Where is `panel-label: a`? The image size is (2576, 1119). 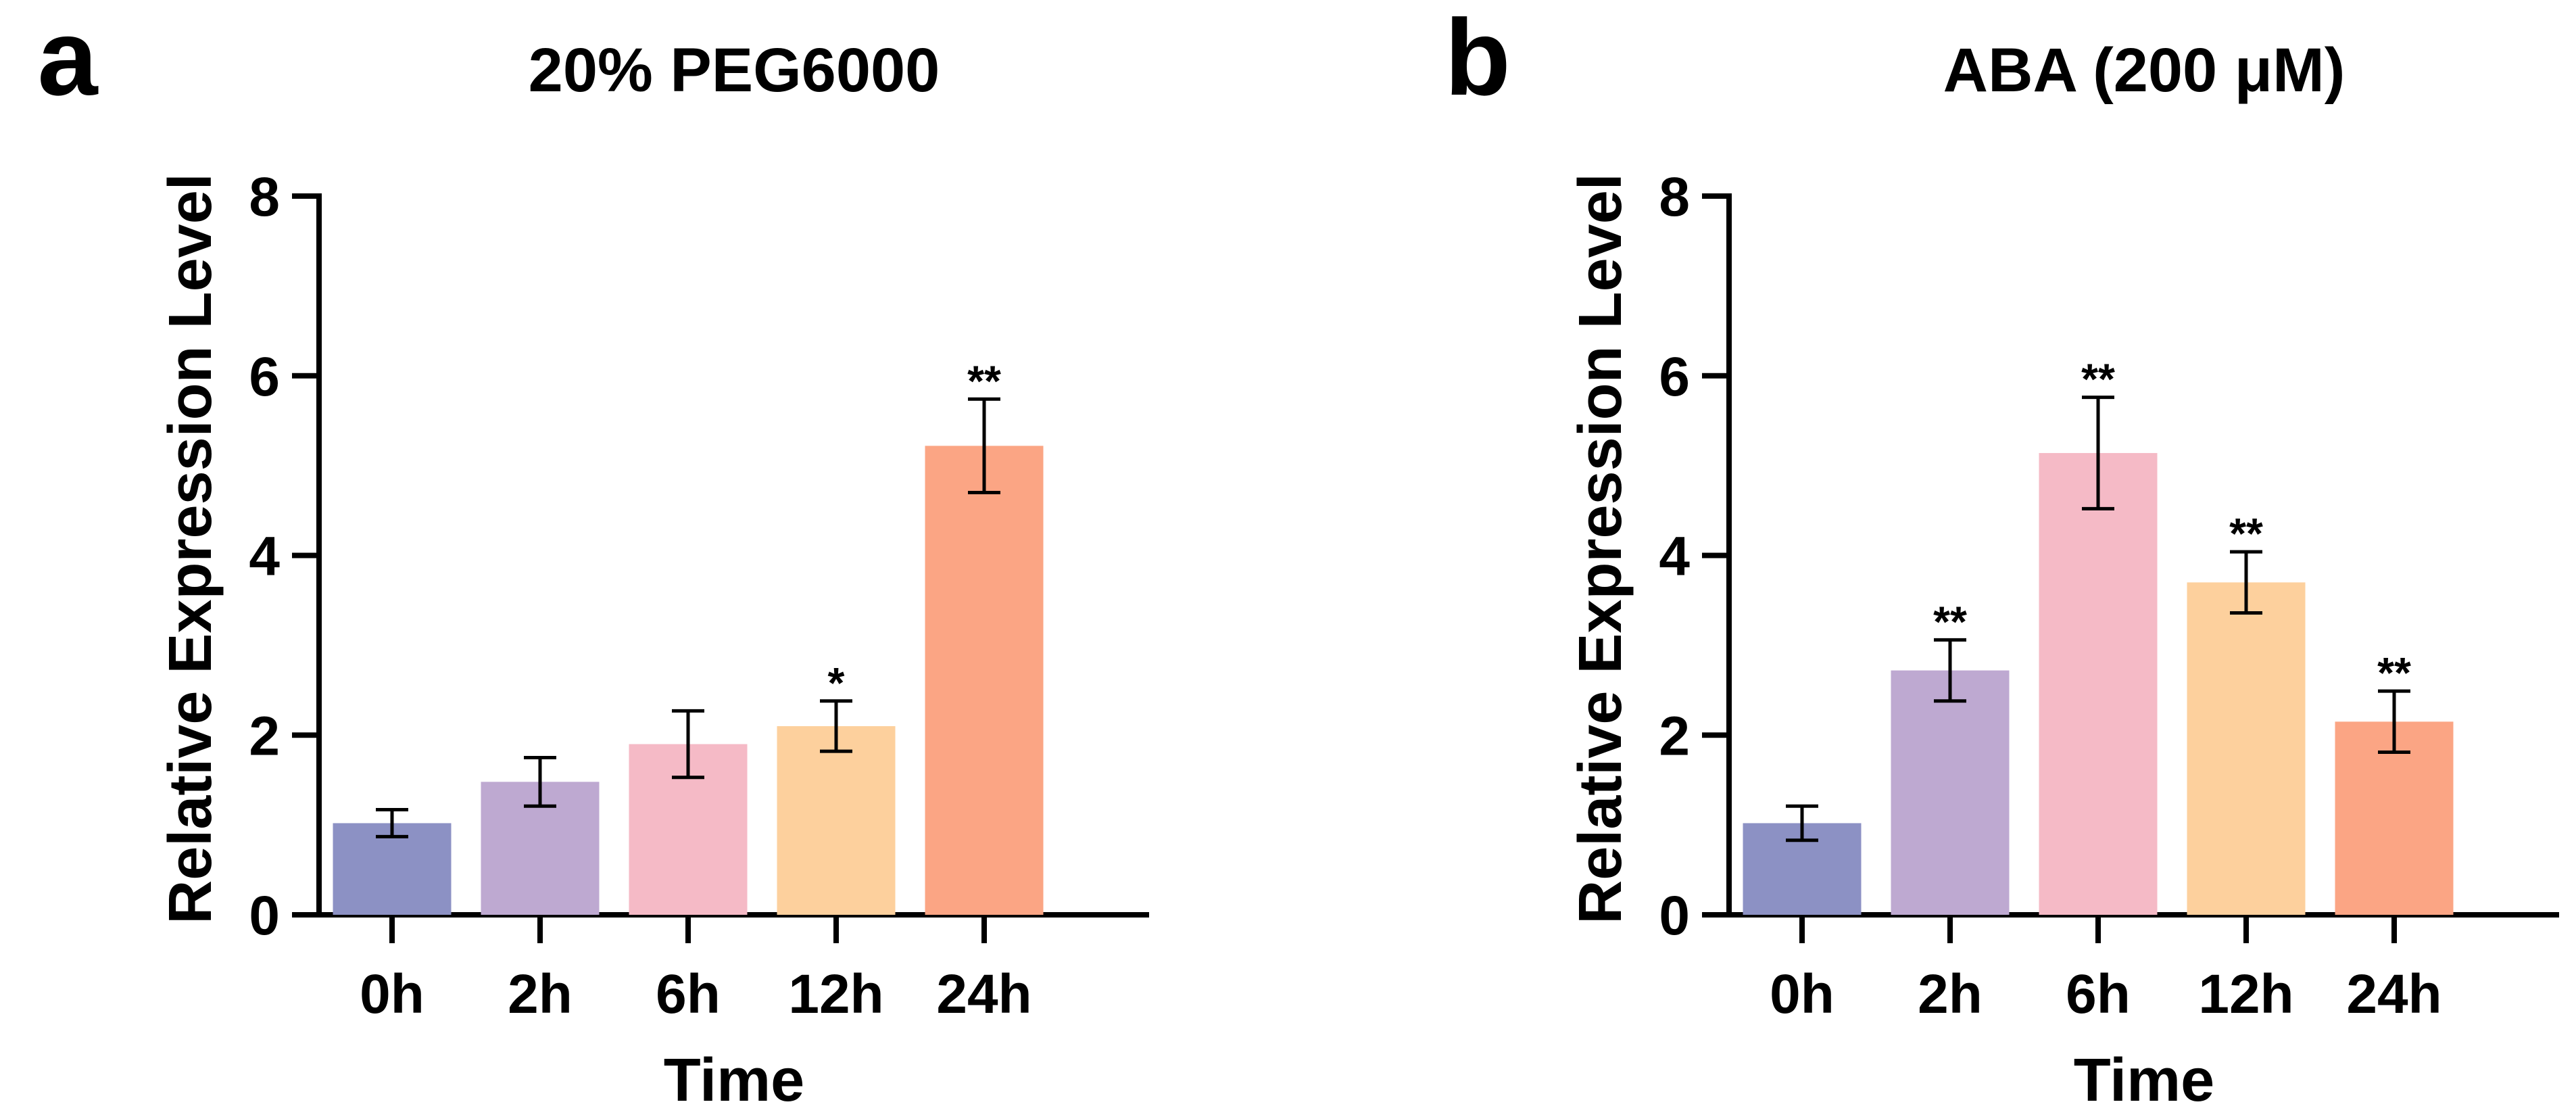
panel-label: a is located at coordinates (68, 59).